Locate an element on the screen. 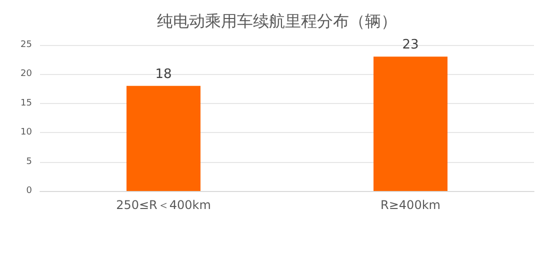  data-label: 18 is located at coordinates (163, 74).